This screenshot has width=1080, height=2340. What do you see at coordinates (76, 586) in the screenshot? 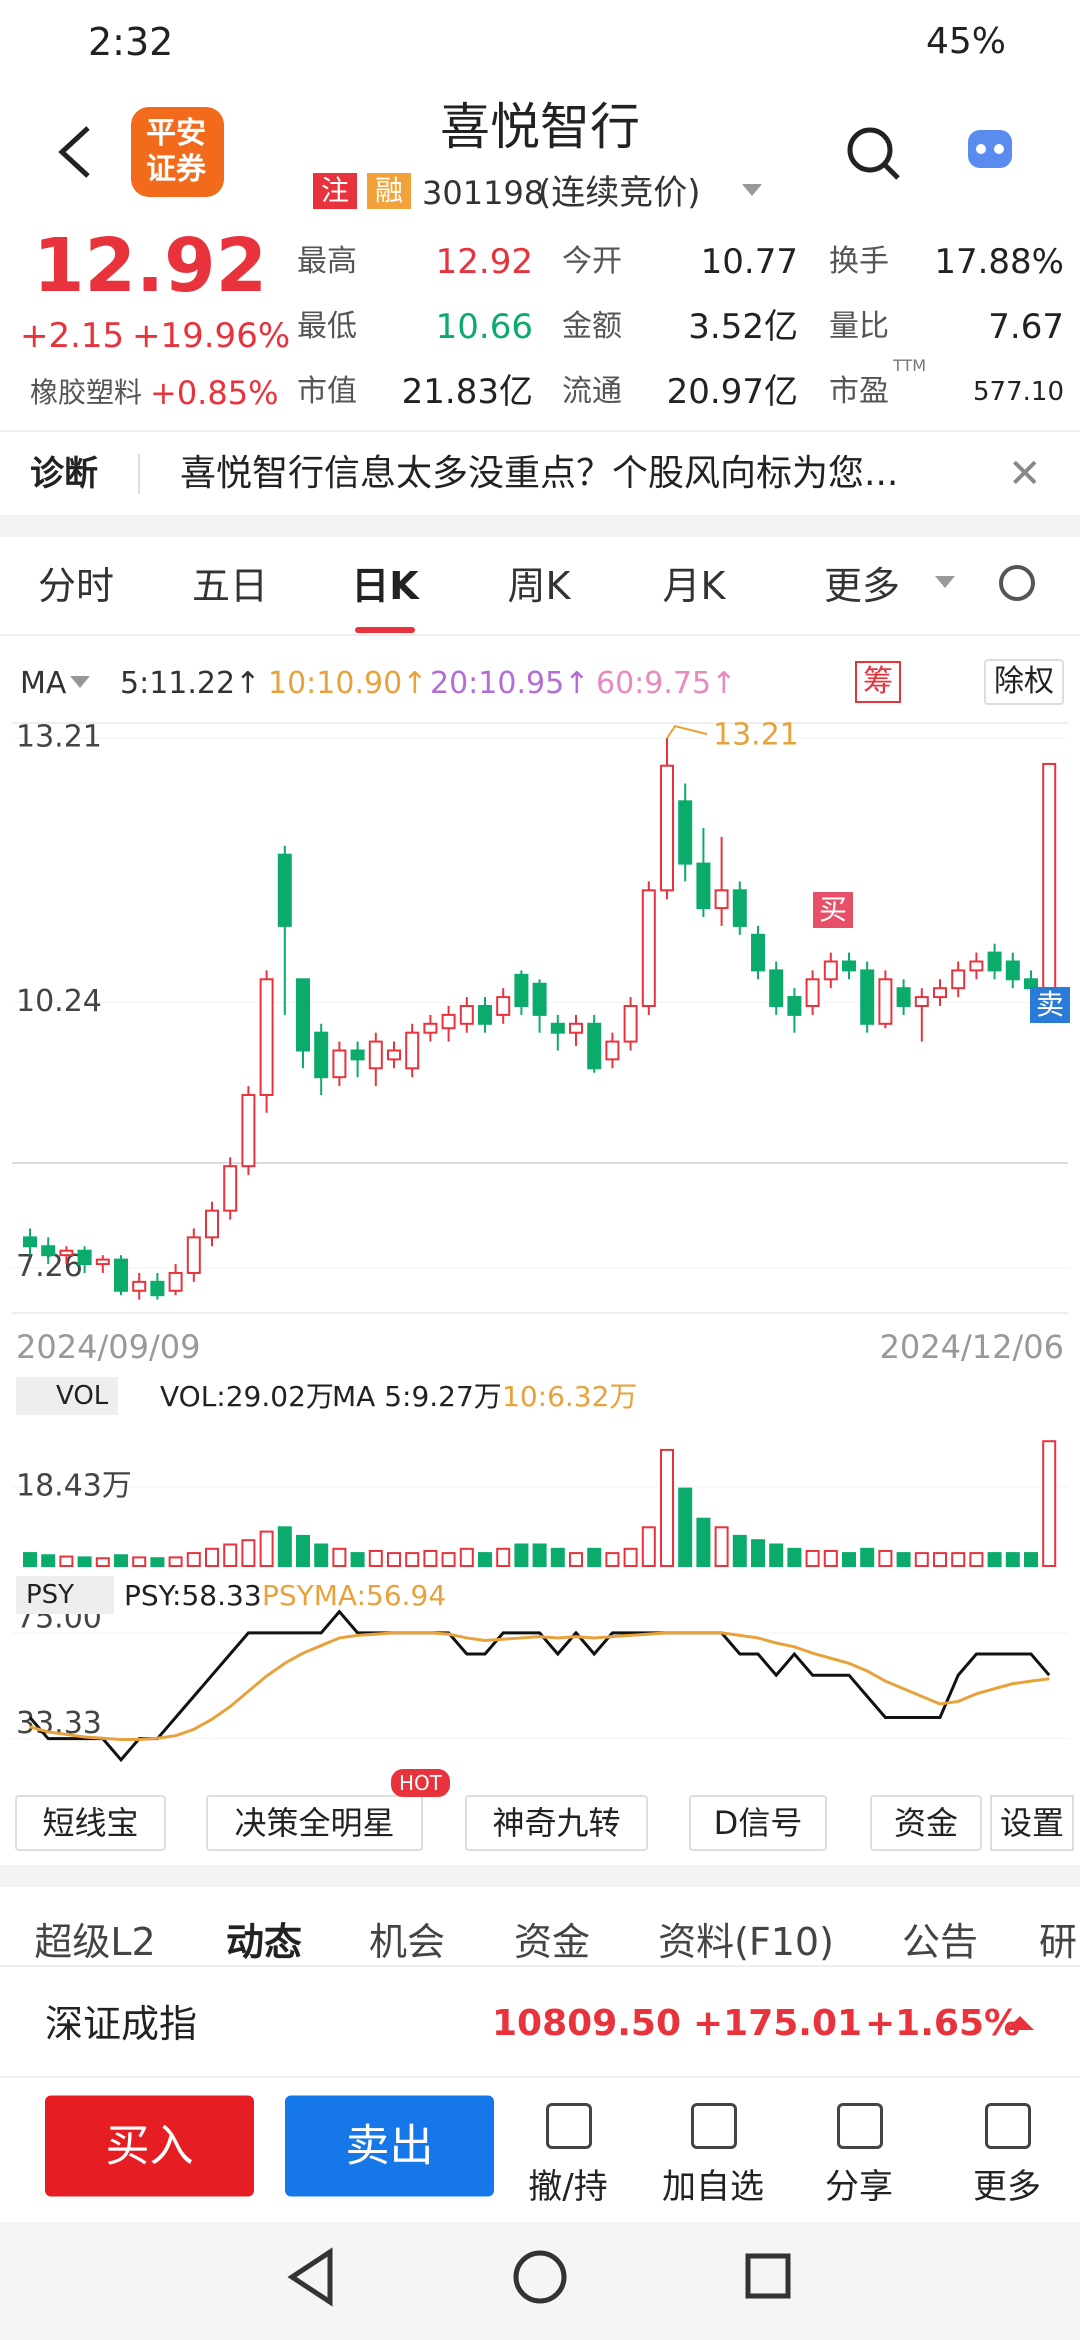
I see `tab: 分时` at bounding box center [76, 586].